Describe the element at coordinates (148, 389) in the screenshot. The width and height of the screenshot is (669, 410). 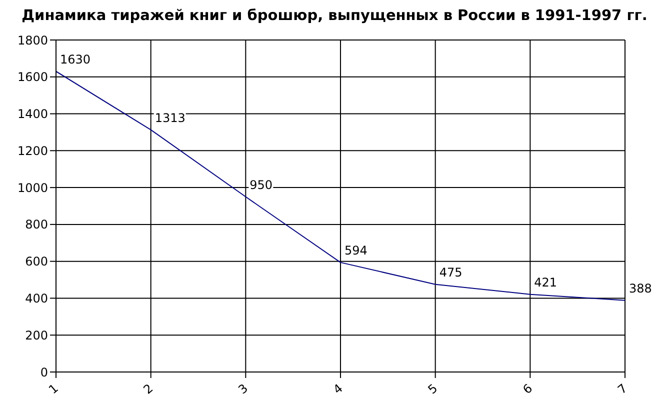
I see `x-tick-label: 2` at that location.